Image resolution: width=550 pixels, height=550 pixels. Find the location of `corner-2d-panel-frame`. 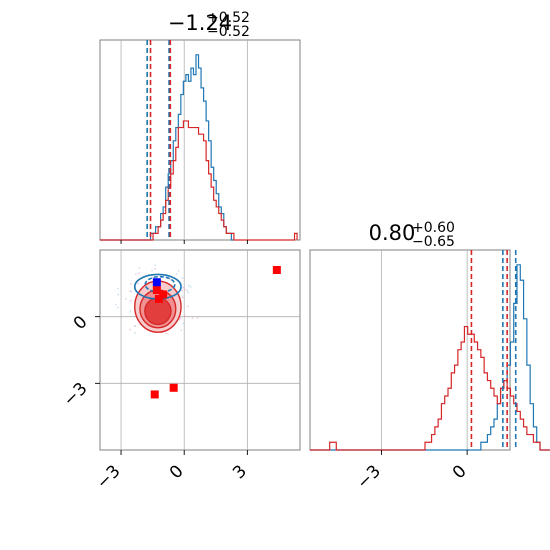

corner-2d-panel-frame is located at coordinates (200, 350).